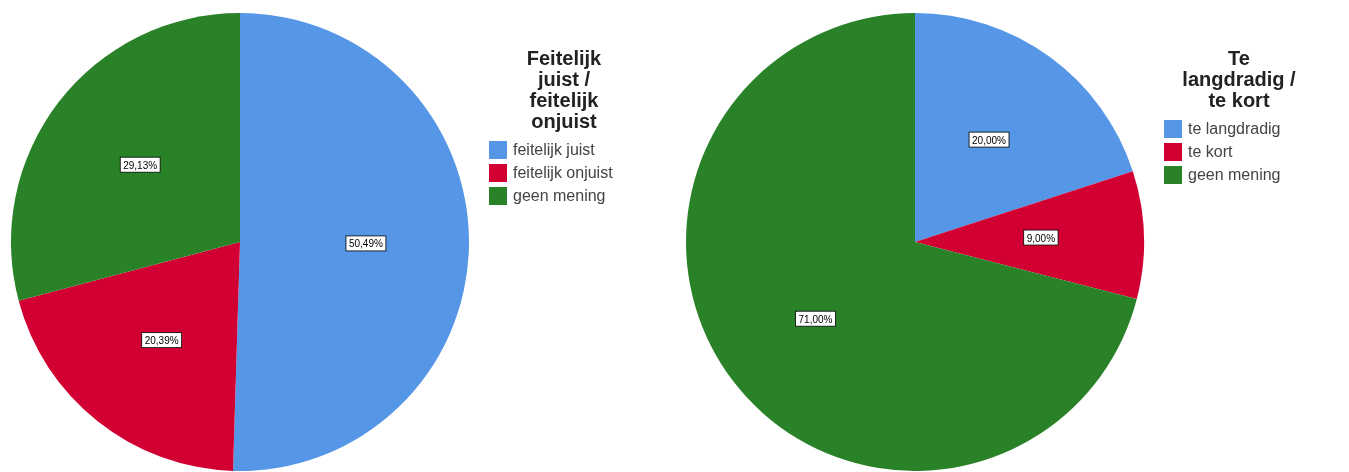  Describe the element at coordinates (1234, 128) in the screenshot. I see `legend-label: te langdradig` at that location.